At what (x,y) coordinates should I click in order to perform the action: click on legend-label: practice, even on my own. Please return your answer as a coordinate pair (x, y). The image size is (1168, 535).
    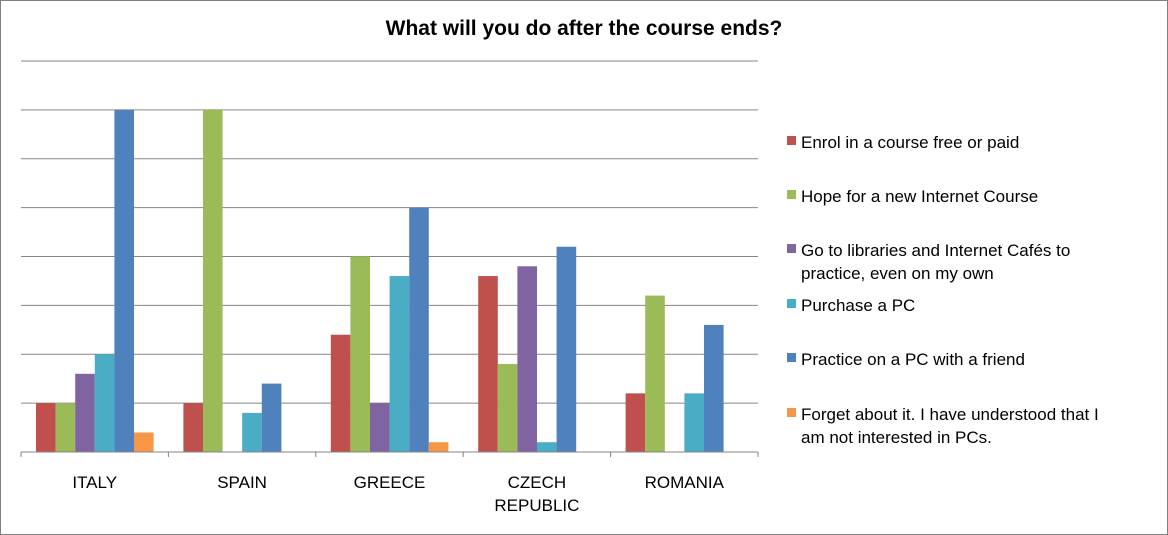
    Looking at the image, I should click on (897, 273).